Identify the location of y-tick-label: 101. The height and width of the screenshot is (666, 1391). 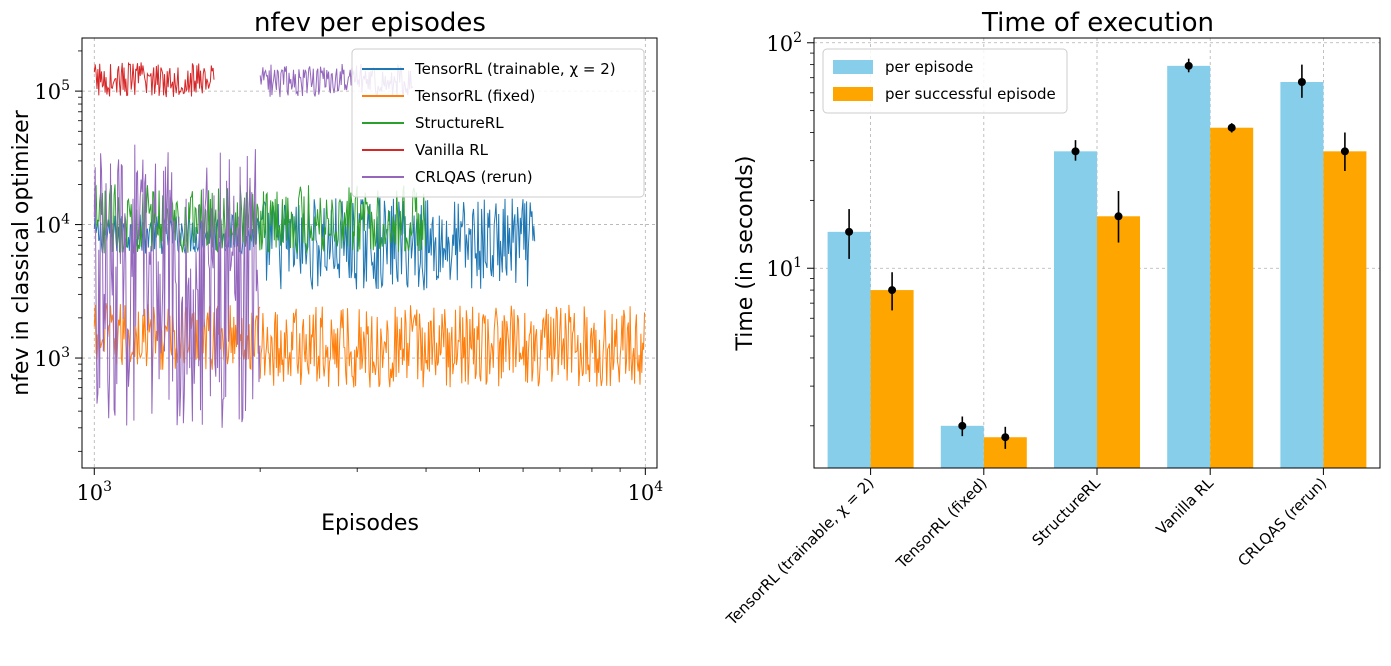
(784, 268).